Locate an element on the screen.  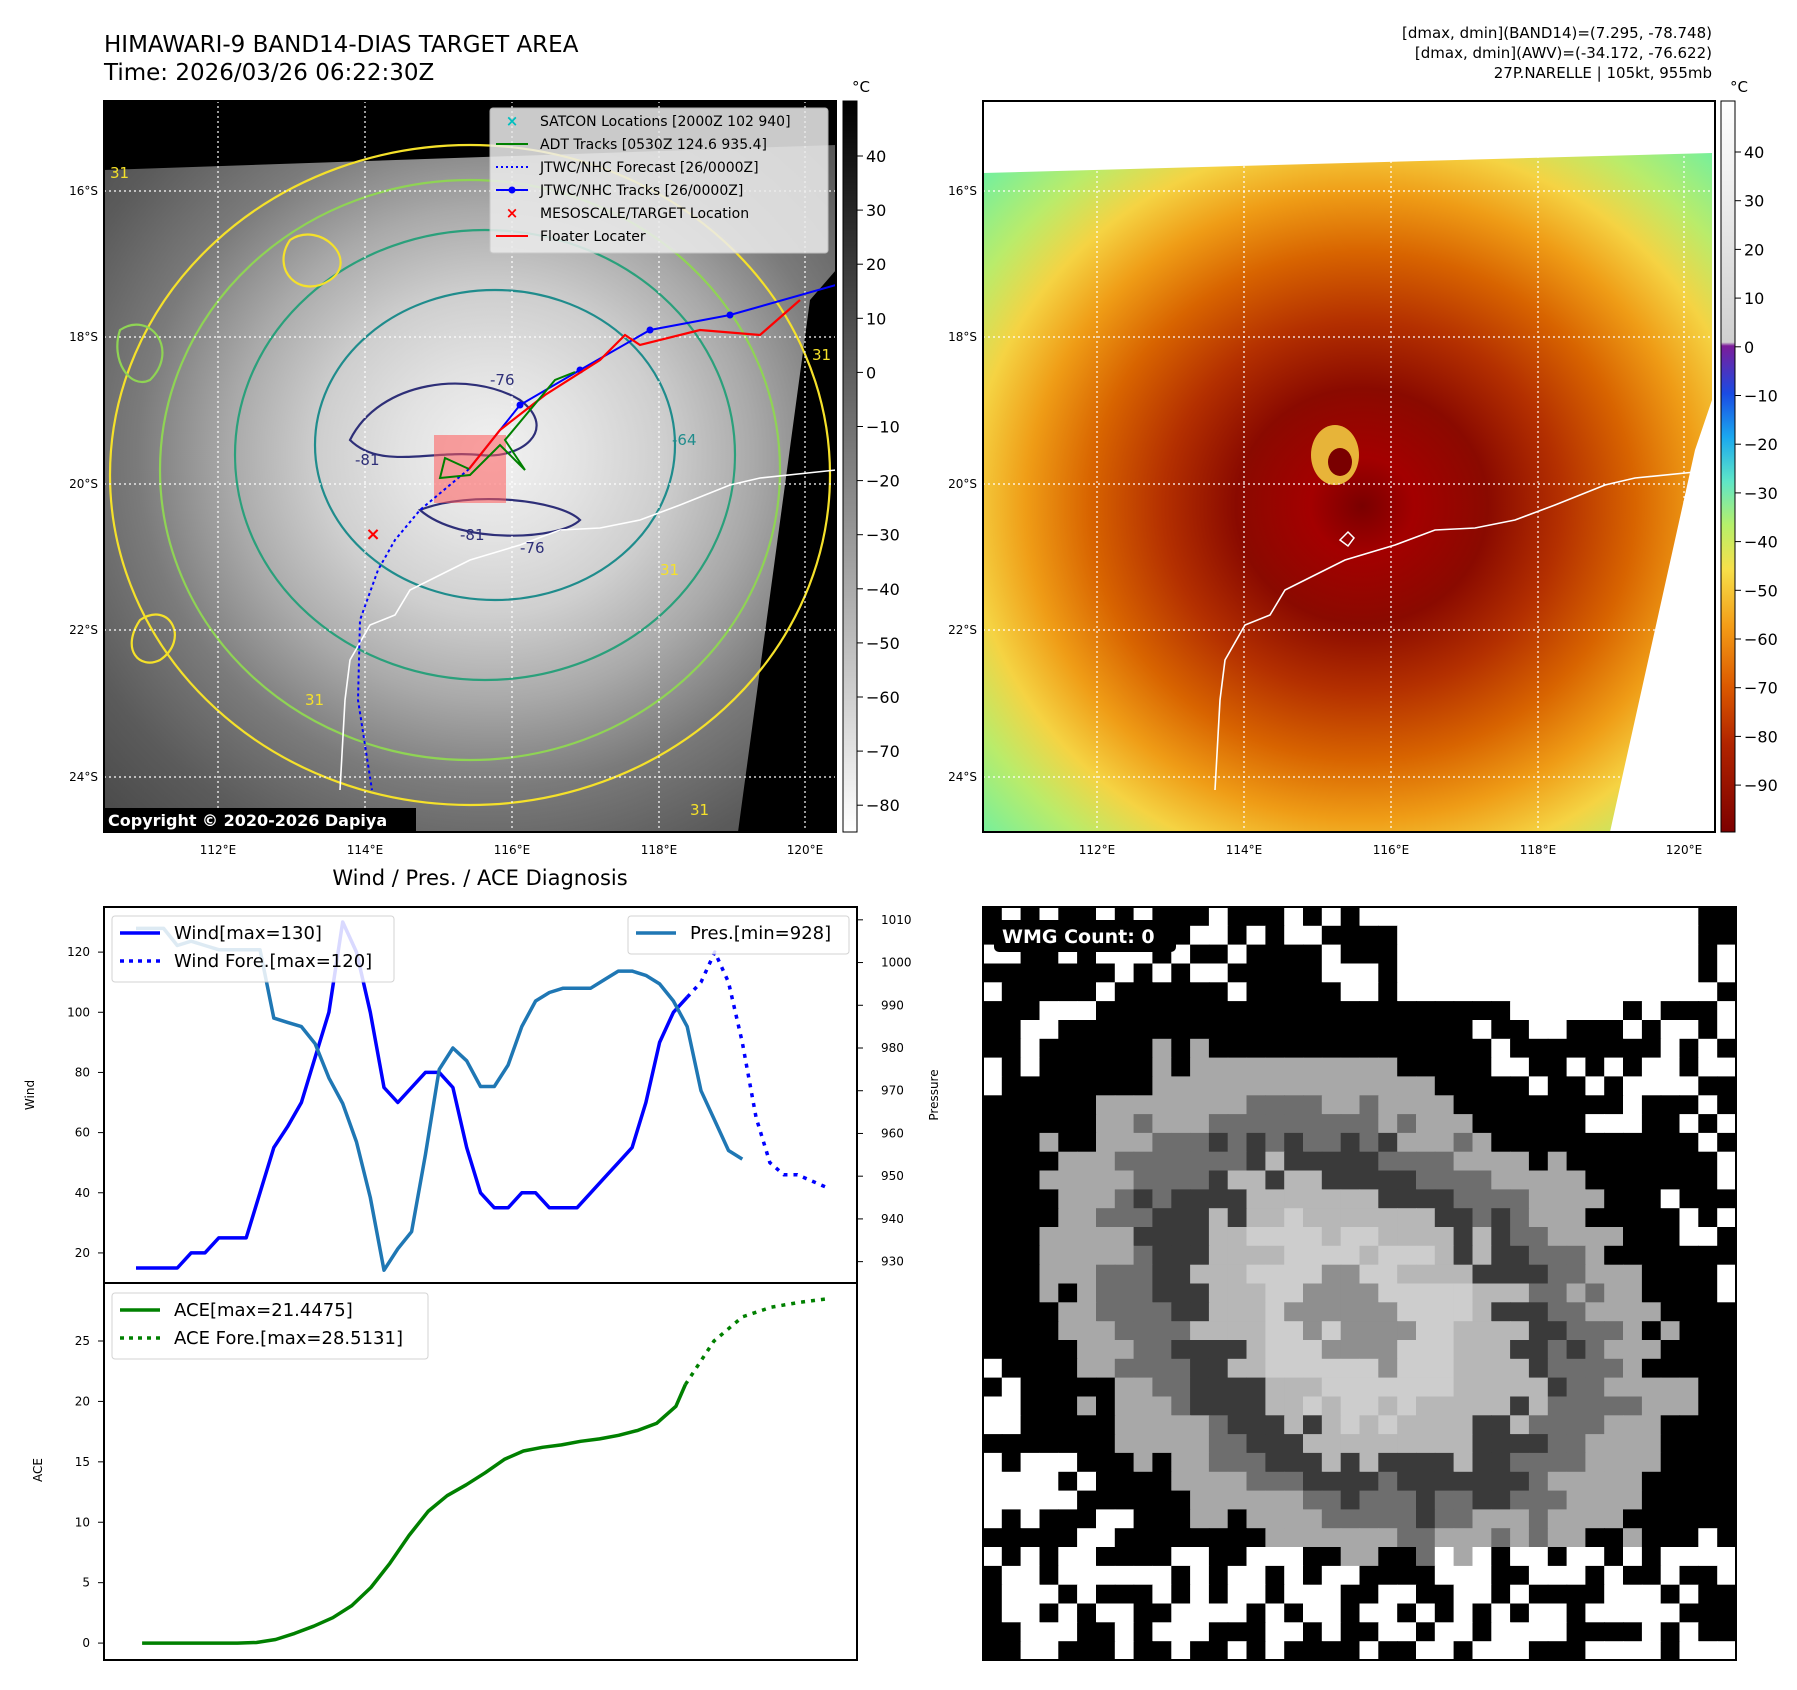
wmg-label-box is located at coordinates (1085, 936).